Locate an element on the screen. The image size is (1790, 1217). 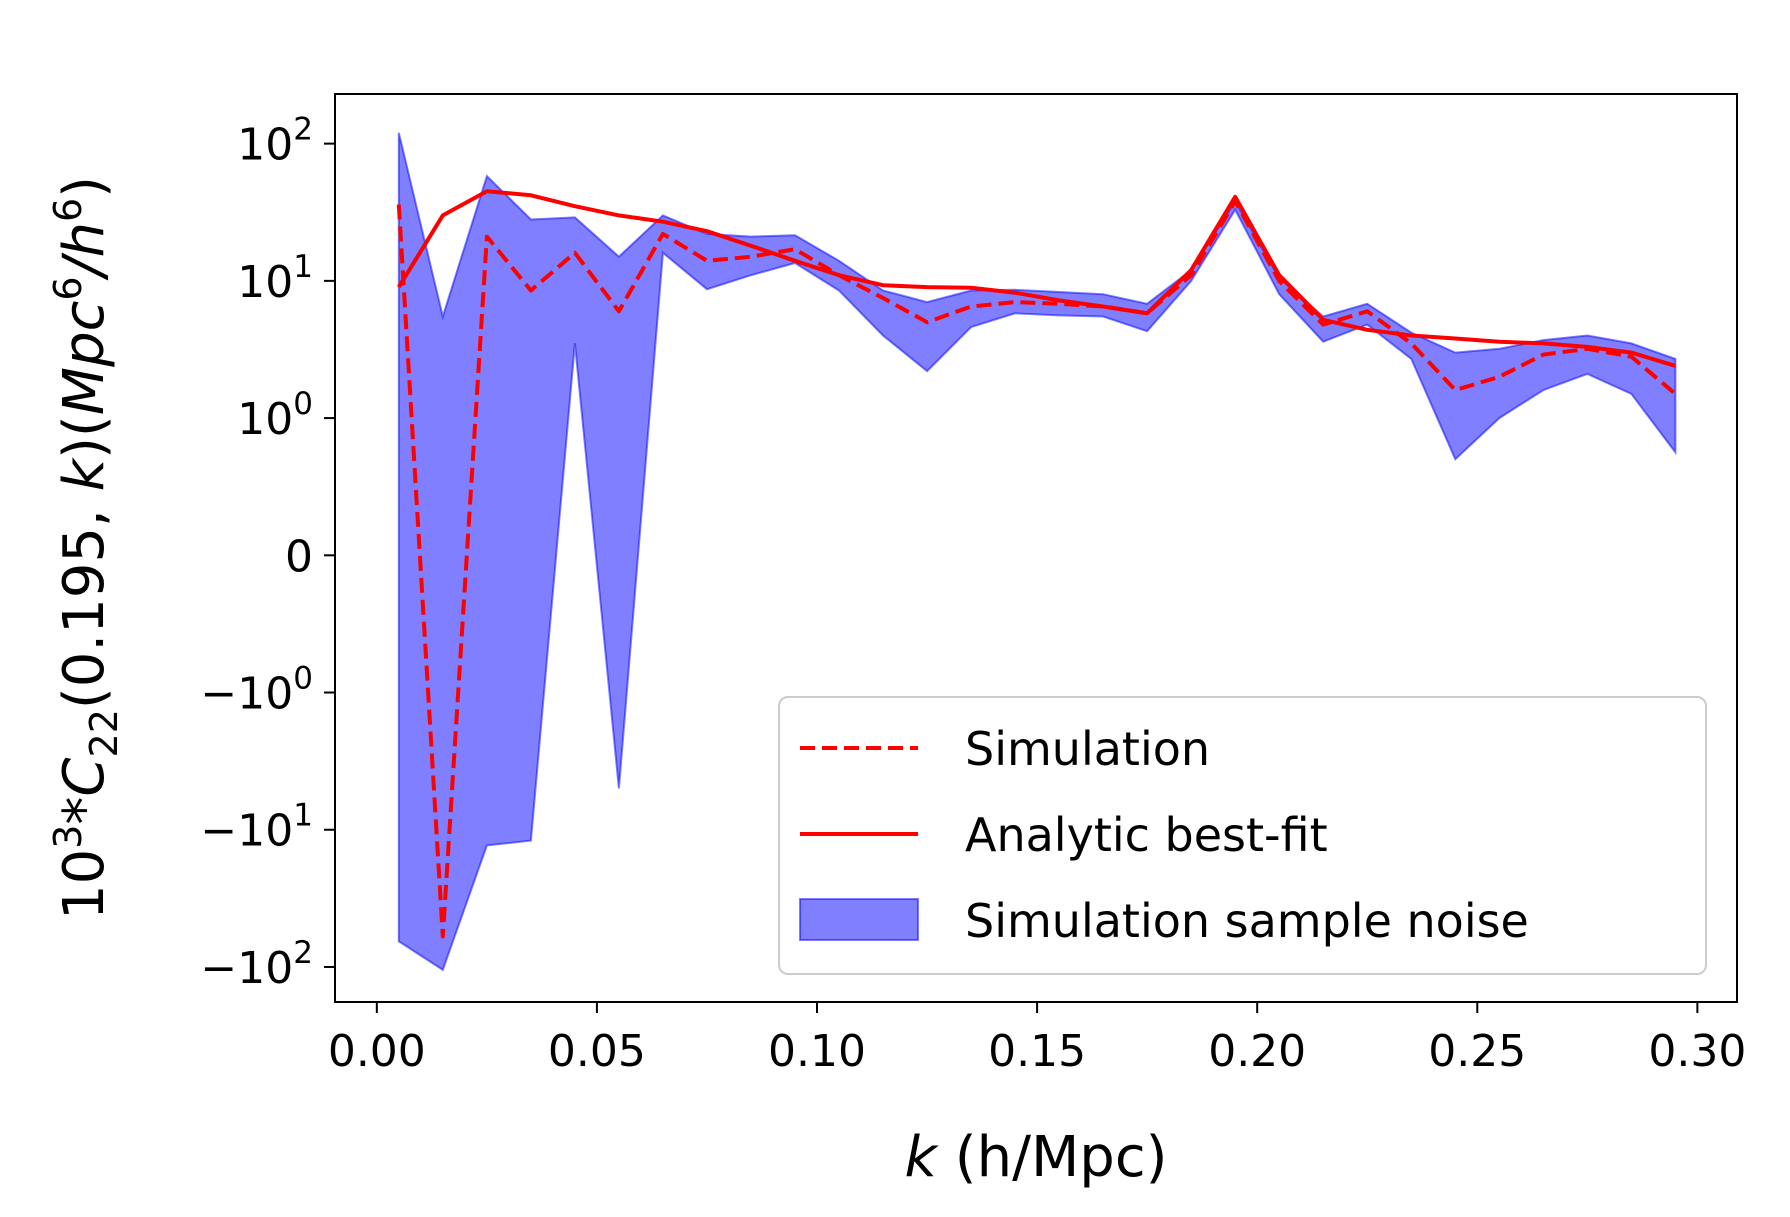
y-tick-label: −102 is located at coordinates (256, 964).